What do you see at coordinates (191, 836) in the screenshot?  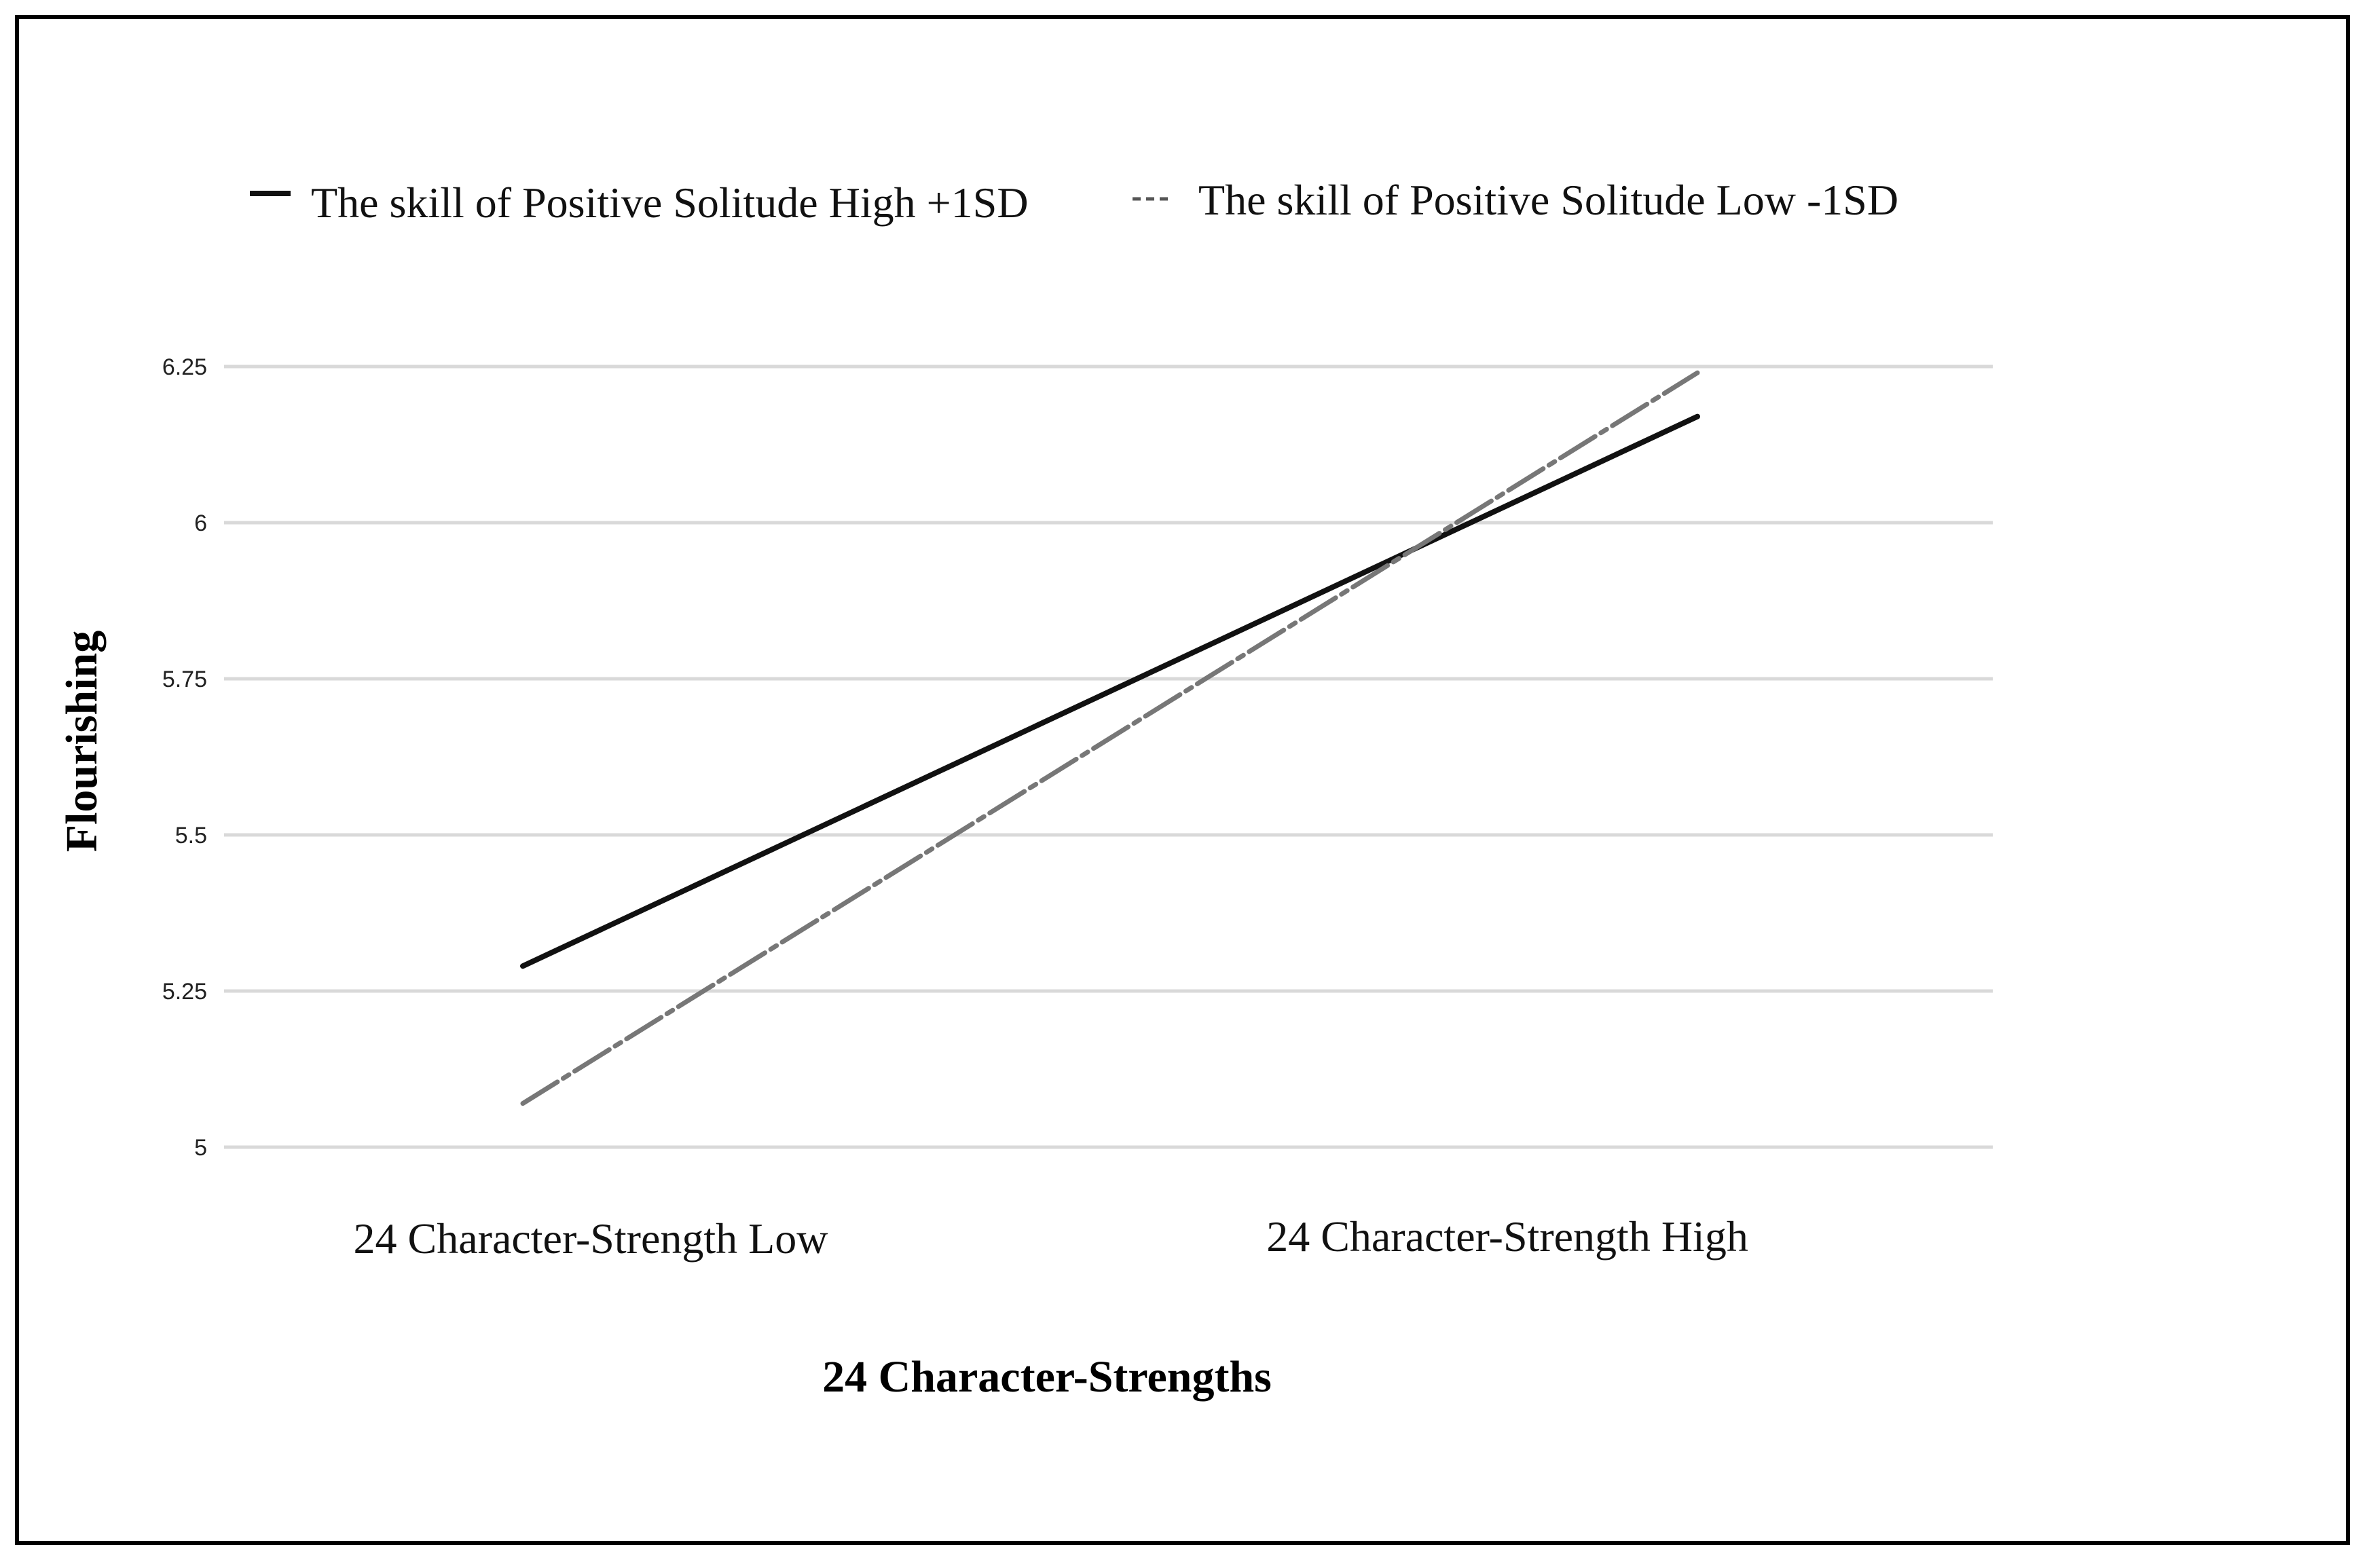 I see `y-tick-label: 5.5` at bounding box center [191, 836].